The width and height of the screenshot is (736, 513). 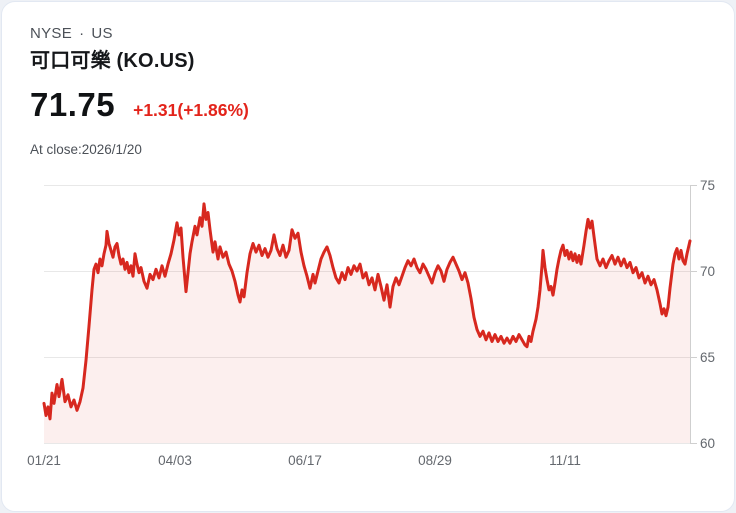 I want to click on exchange-name: NYSE, so click(x=51, y=33).